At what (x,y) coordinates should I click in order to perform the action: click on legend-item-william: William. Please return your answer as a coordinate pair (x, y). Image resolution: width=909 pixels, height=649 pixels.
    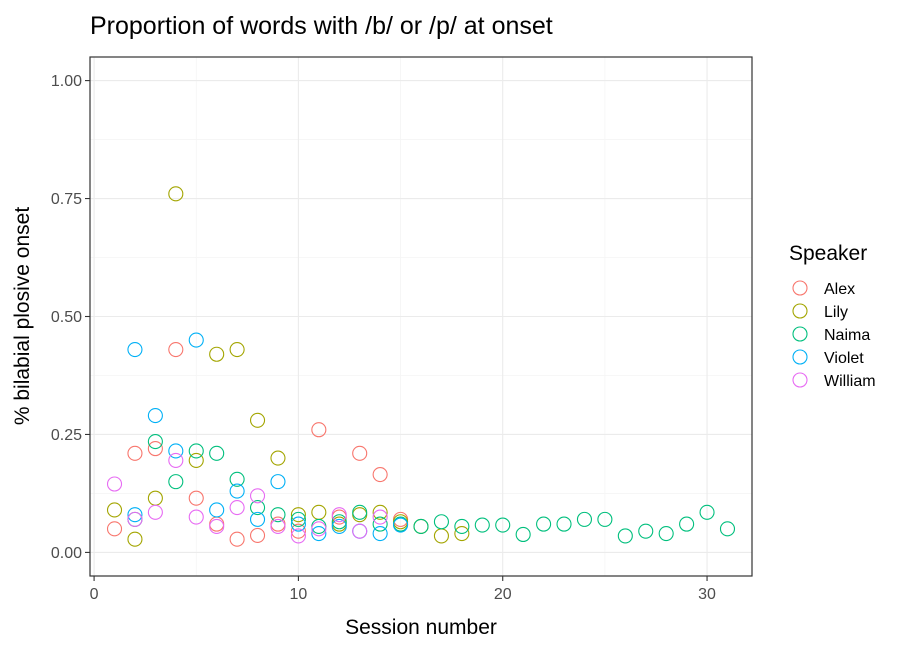
    Looking at the image, I should click on (834, 381).